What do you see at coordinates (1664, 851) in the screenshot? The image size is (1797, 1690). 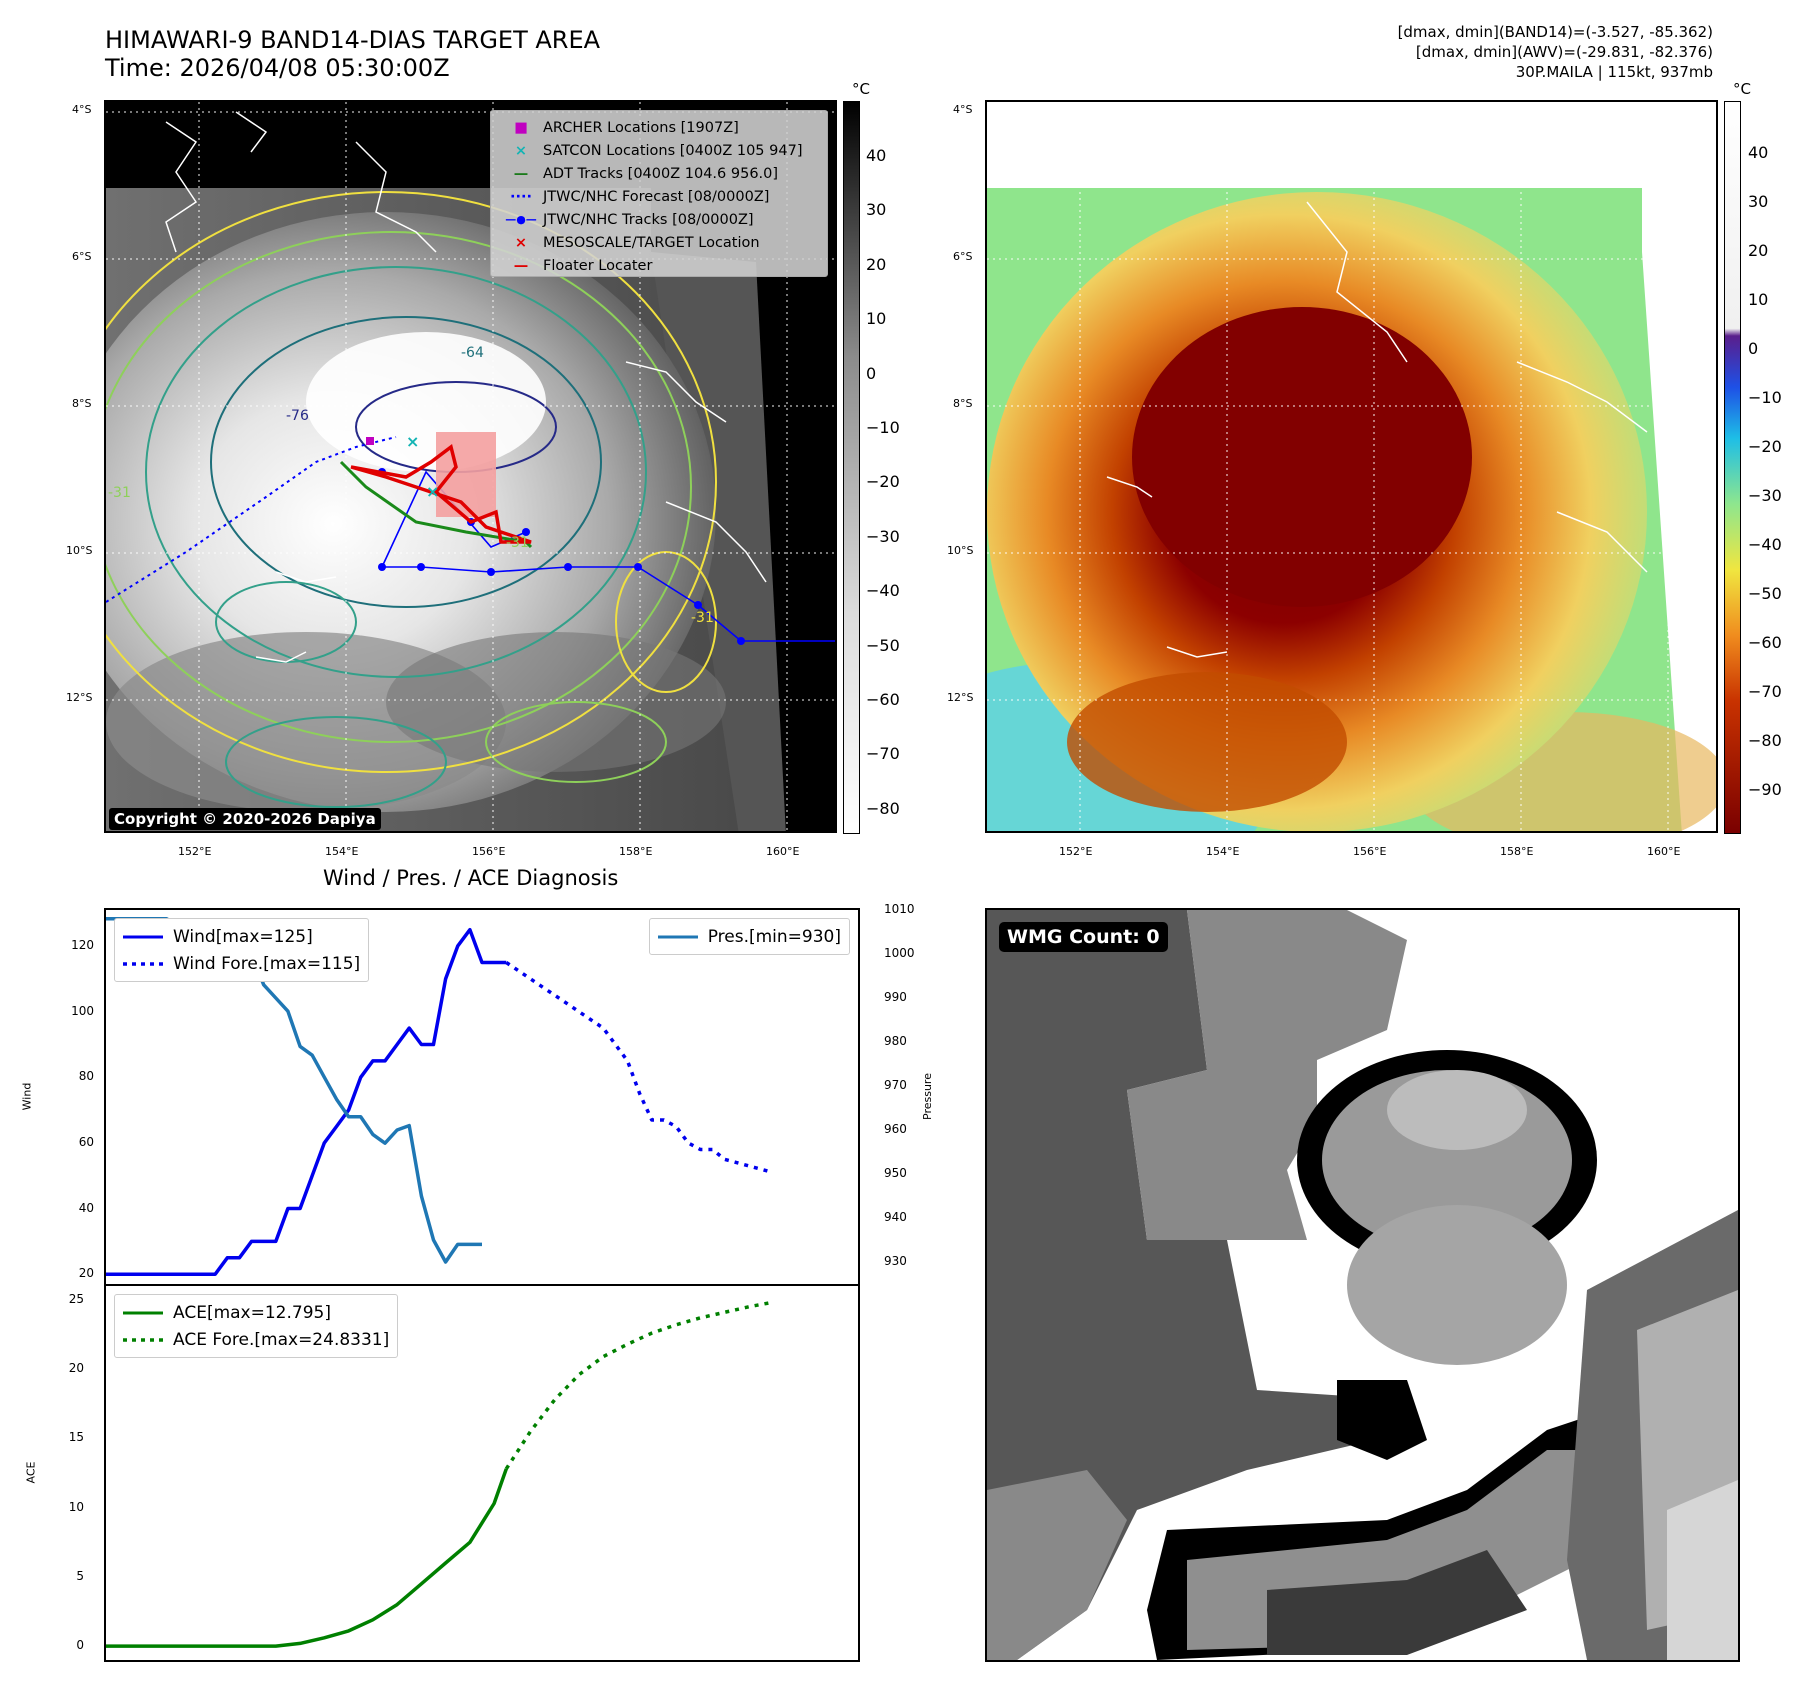 I see `lon-label: 160°E` at bounding box center [1664, 851].